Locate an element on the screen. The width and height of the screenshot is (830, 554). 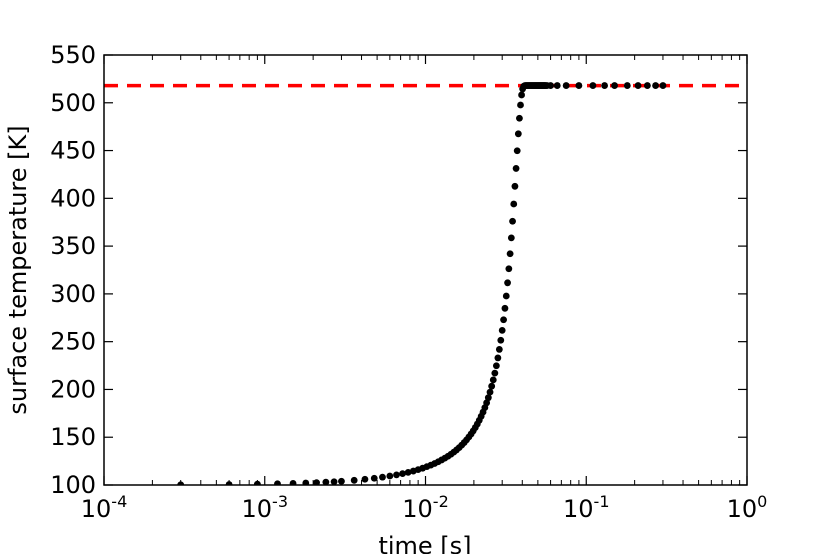
x-tick-labels: 10⁻⁴ 10⁻³ 10⁻² 10⁻¹ 10⁰ is located at coordinates (424, 507).